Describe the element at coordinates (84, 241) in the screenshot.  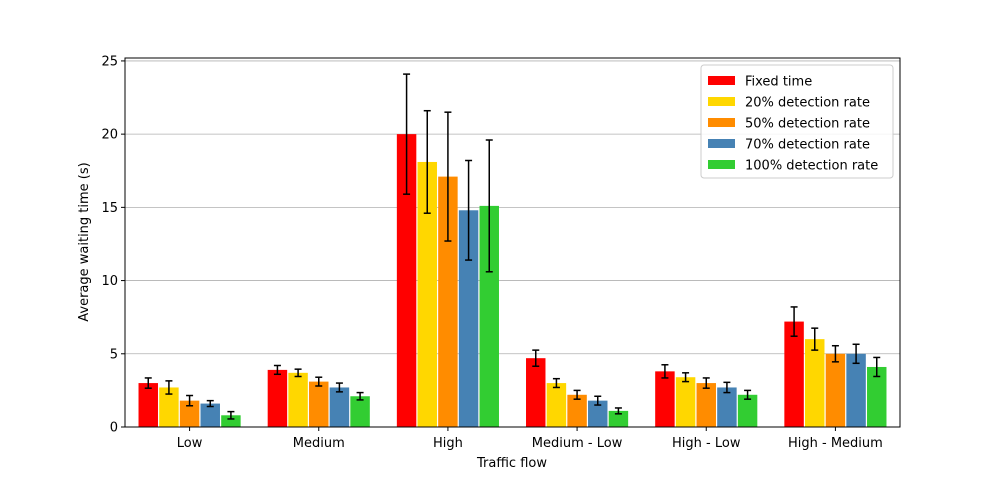
I see `y-axis-title: Average waiting time (s)` at that location.